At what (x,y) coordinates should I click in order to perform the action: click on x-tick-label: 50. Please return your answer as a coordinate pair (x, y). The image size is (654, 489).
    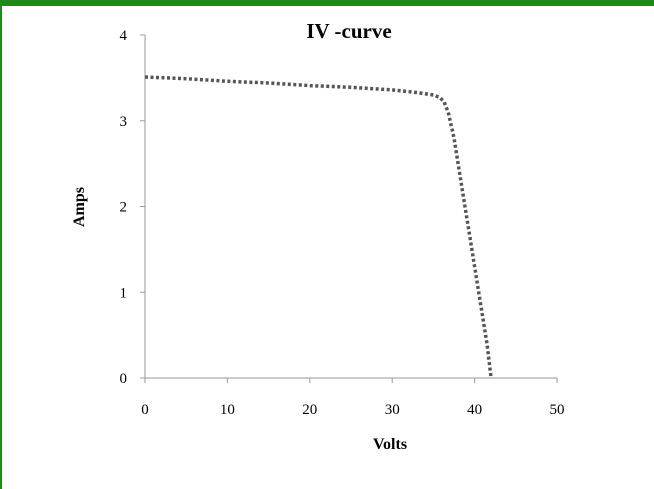
    Looking at the image, I should click on (557, 410).